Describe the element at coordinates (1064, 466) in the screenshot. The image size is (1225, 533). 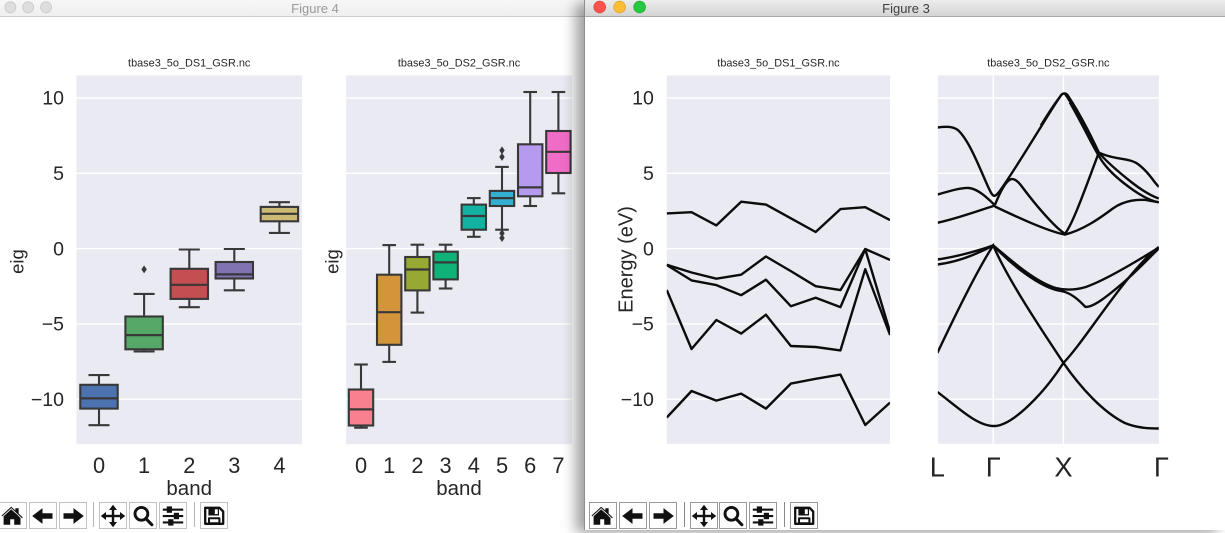
I see `svg-text: X` at that location.